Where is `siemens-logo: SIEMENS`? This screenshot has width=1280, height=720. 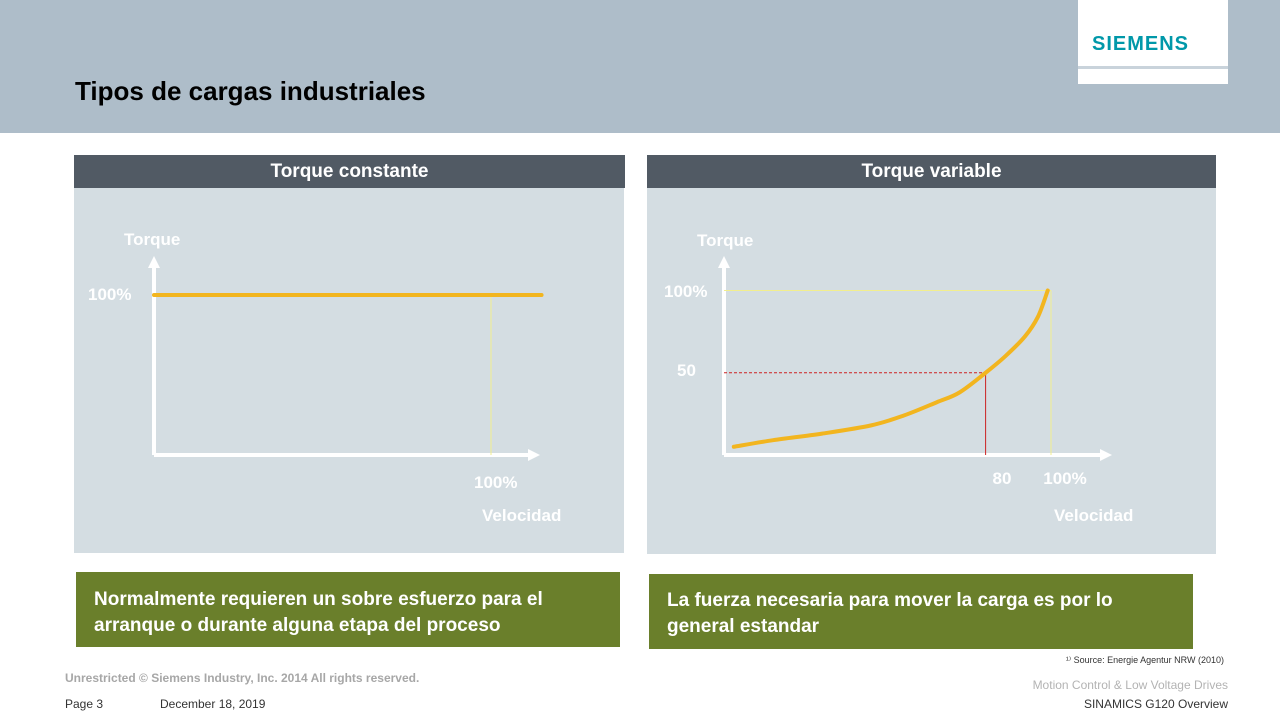
siemens-logo: SIEMENS is located at coordinates (1153, 42).